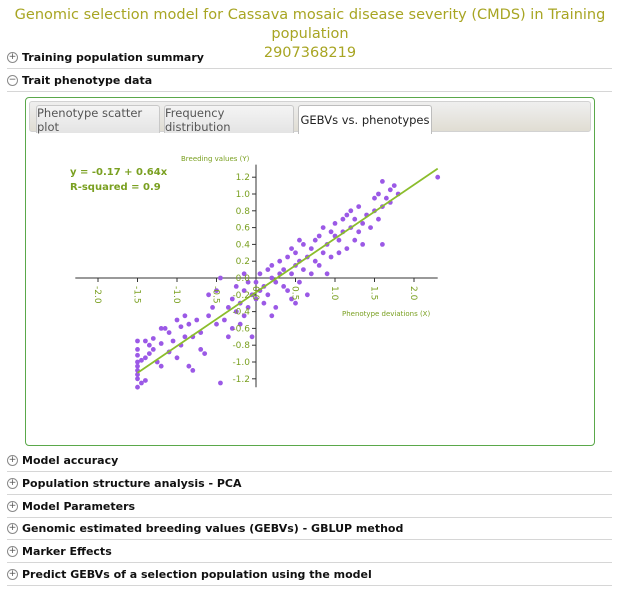 Image resolution: width=620 pixels, height=591 pixels. Describe the element at coordinates (374, 293) in the screenshot. I see `x-tick-label: 1.5` at that location.